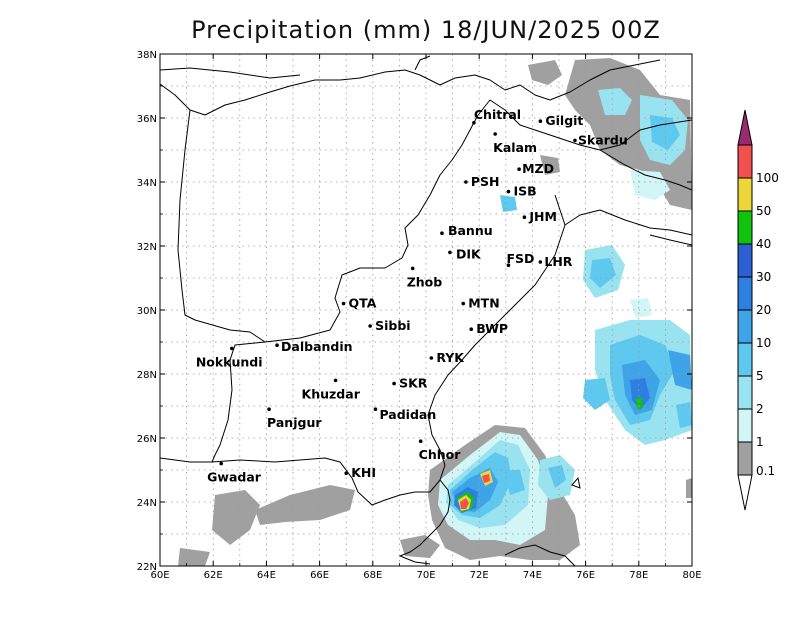 This screenshot has width=800, height=618. Describe the element at coordinates (542, 216) in the screenshot. I see `city-label: JHM` at that location.